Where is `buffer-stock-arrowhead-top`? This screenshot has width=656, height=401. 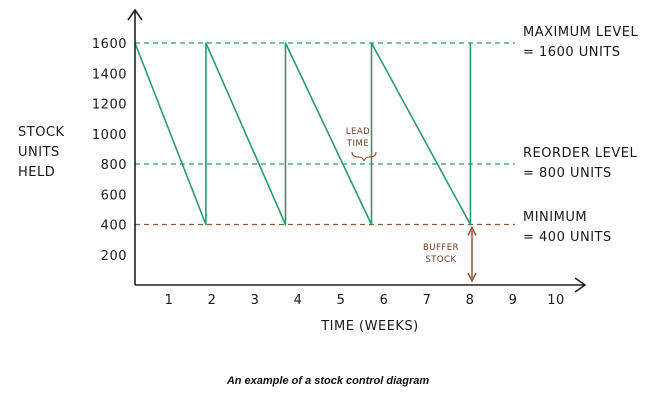
buffer-stock-arrowhead-top is located at coordinates (472, 230).